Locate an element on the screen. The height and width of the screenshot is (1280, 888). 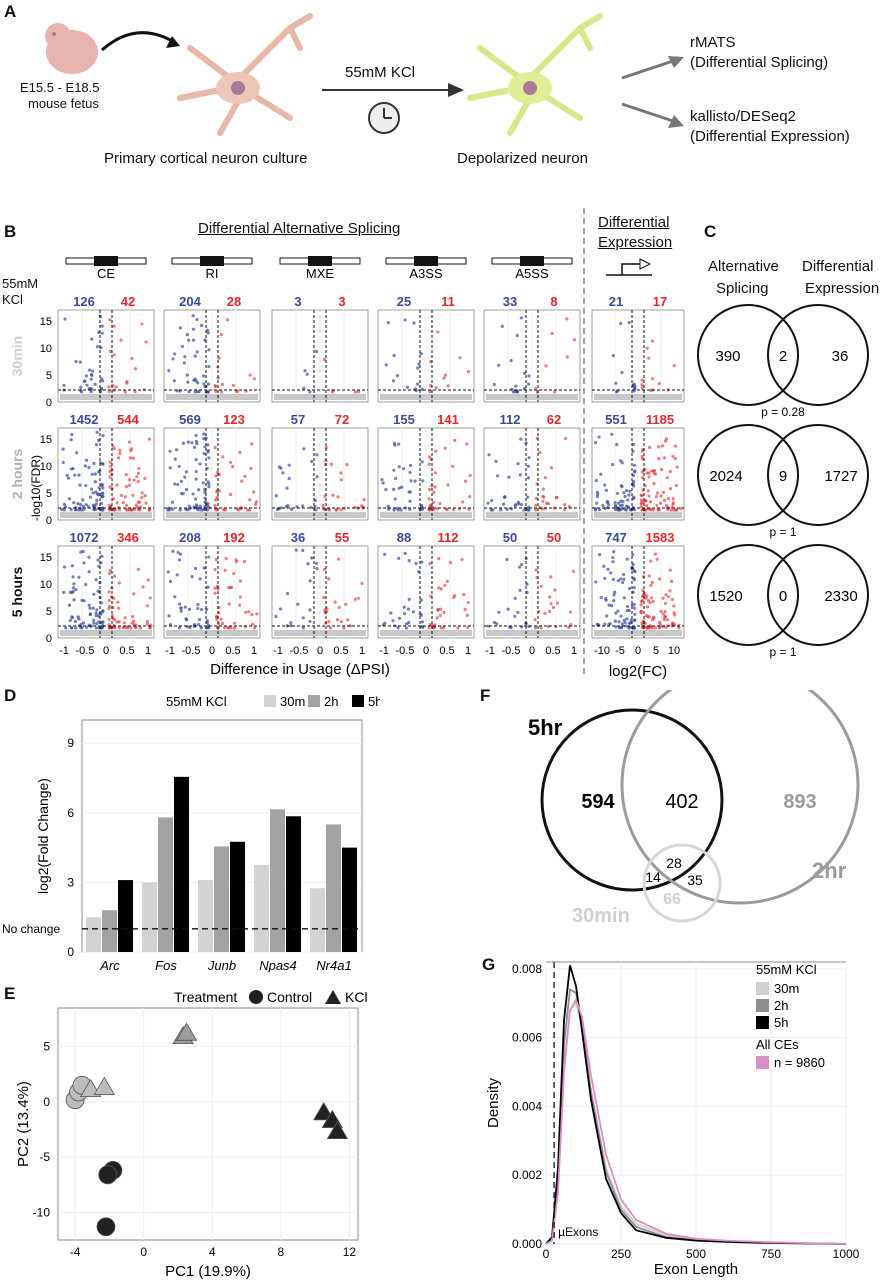
count-down-A3SS-2: 88 is located at coordinates (404, 537).